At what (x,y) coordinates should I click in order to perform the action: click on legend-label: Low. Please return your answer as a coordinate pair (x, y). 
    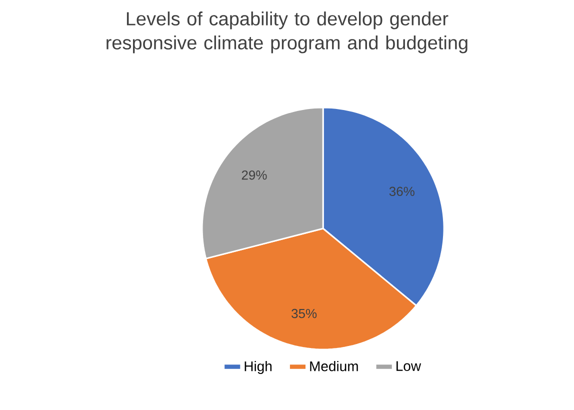
    Looking at the image, I should click on (409, 366).